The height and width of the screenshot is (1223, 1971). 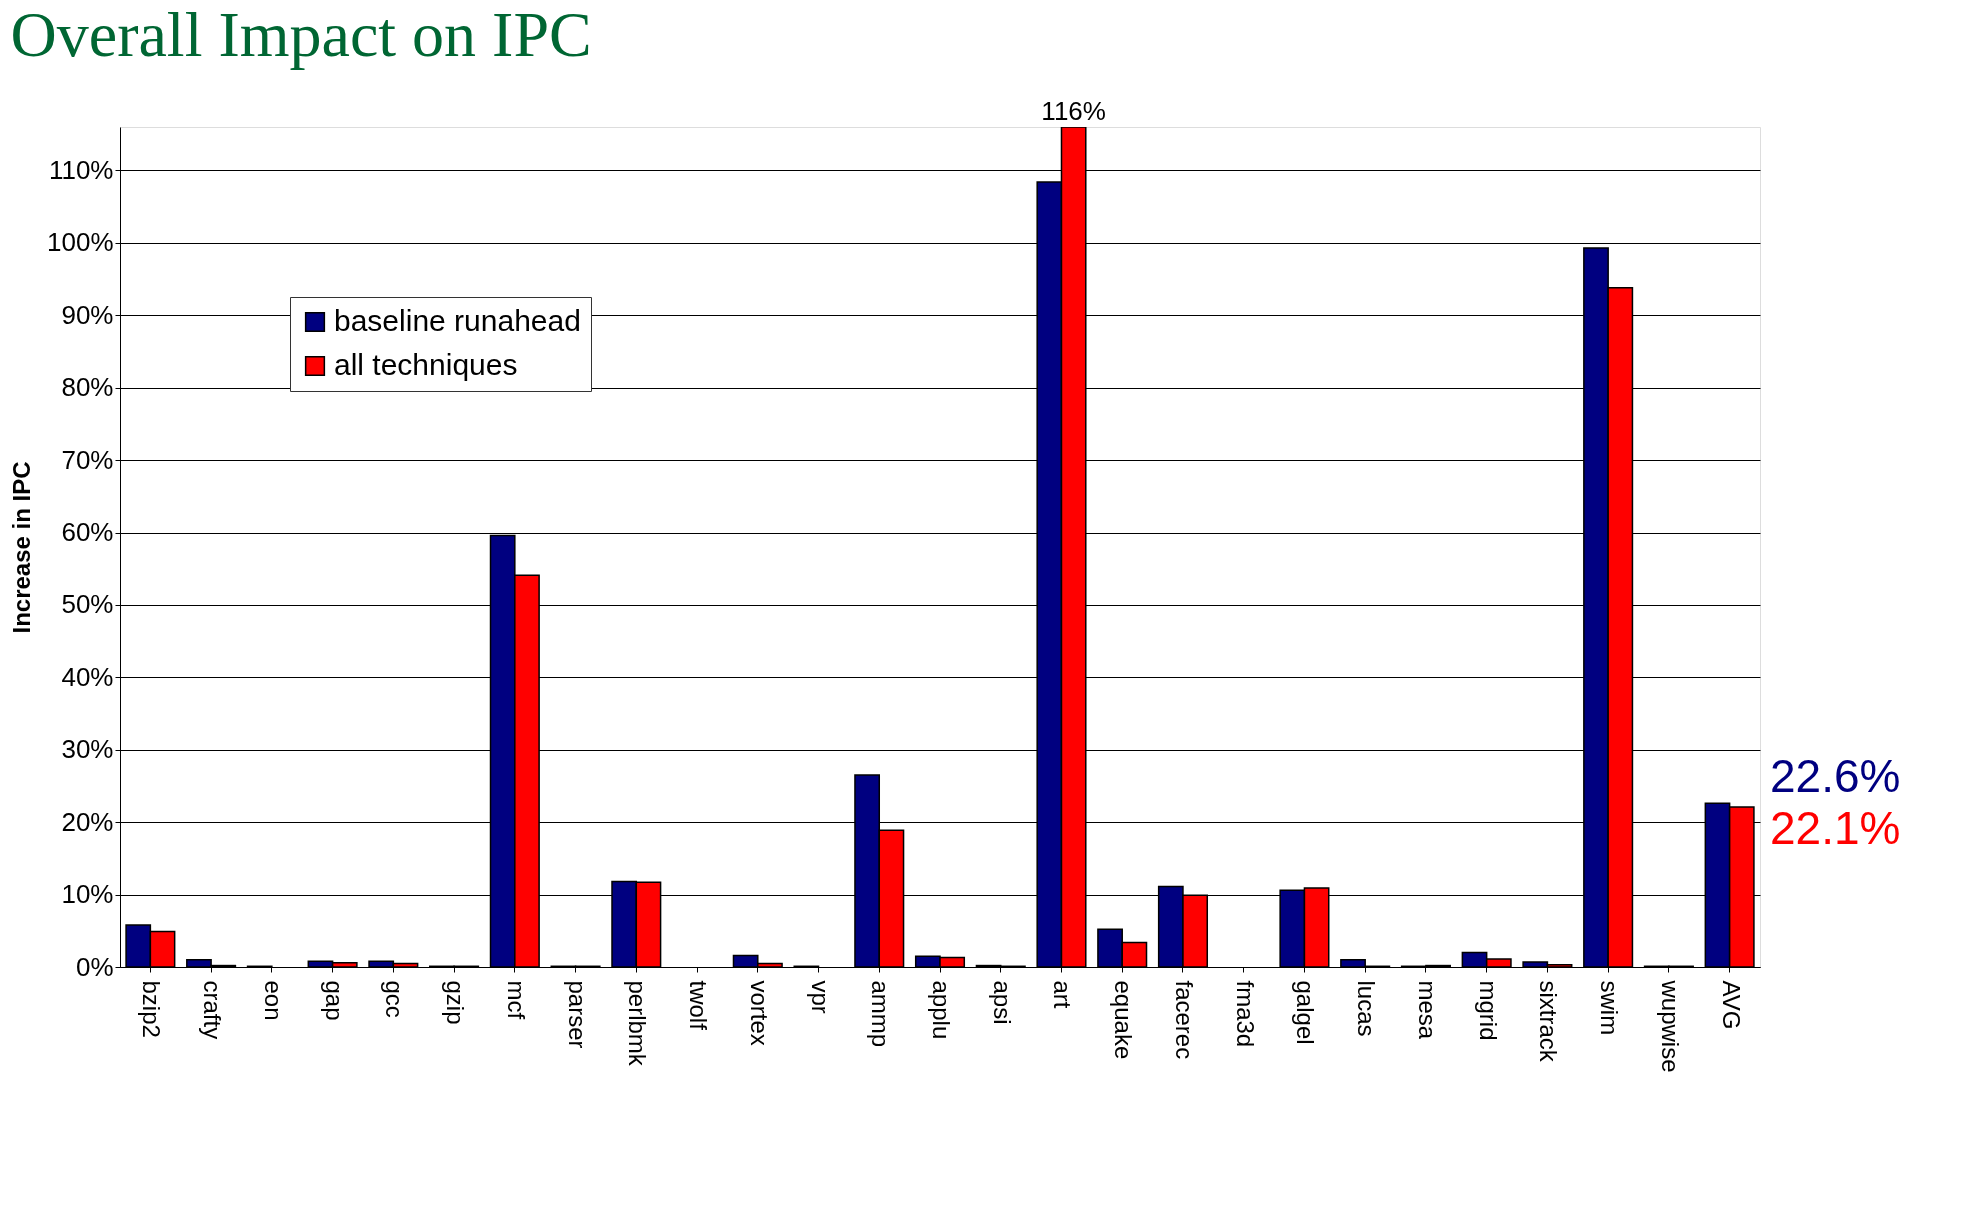 What do you see at coordinates (152, 1009) in the screenshot?
I see `x-tick-label: bzip2` at bounding box center [152, 1009].